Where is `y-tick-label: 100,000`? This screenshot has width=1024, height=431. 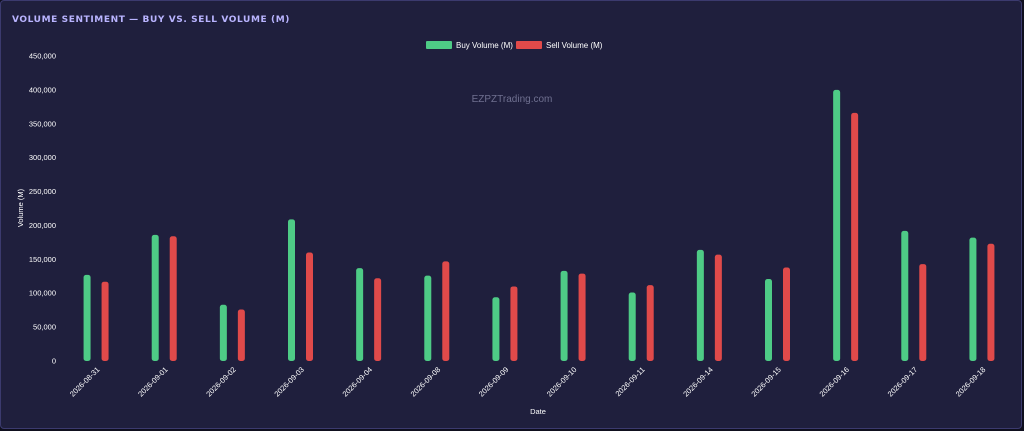 y-tick-label: 100,000 is located at coordinates (42, 293).